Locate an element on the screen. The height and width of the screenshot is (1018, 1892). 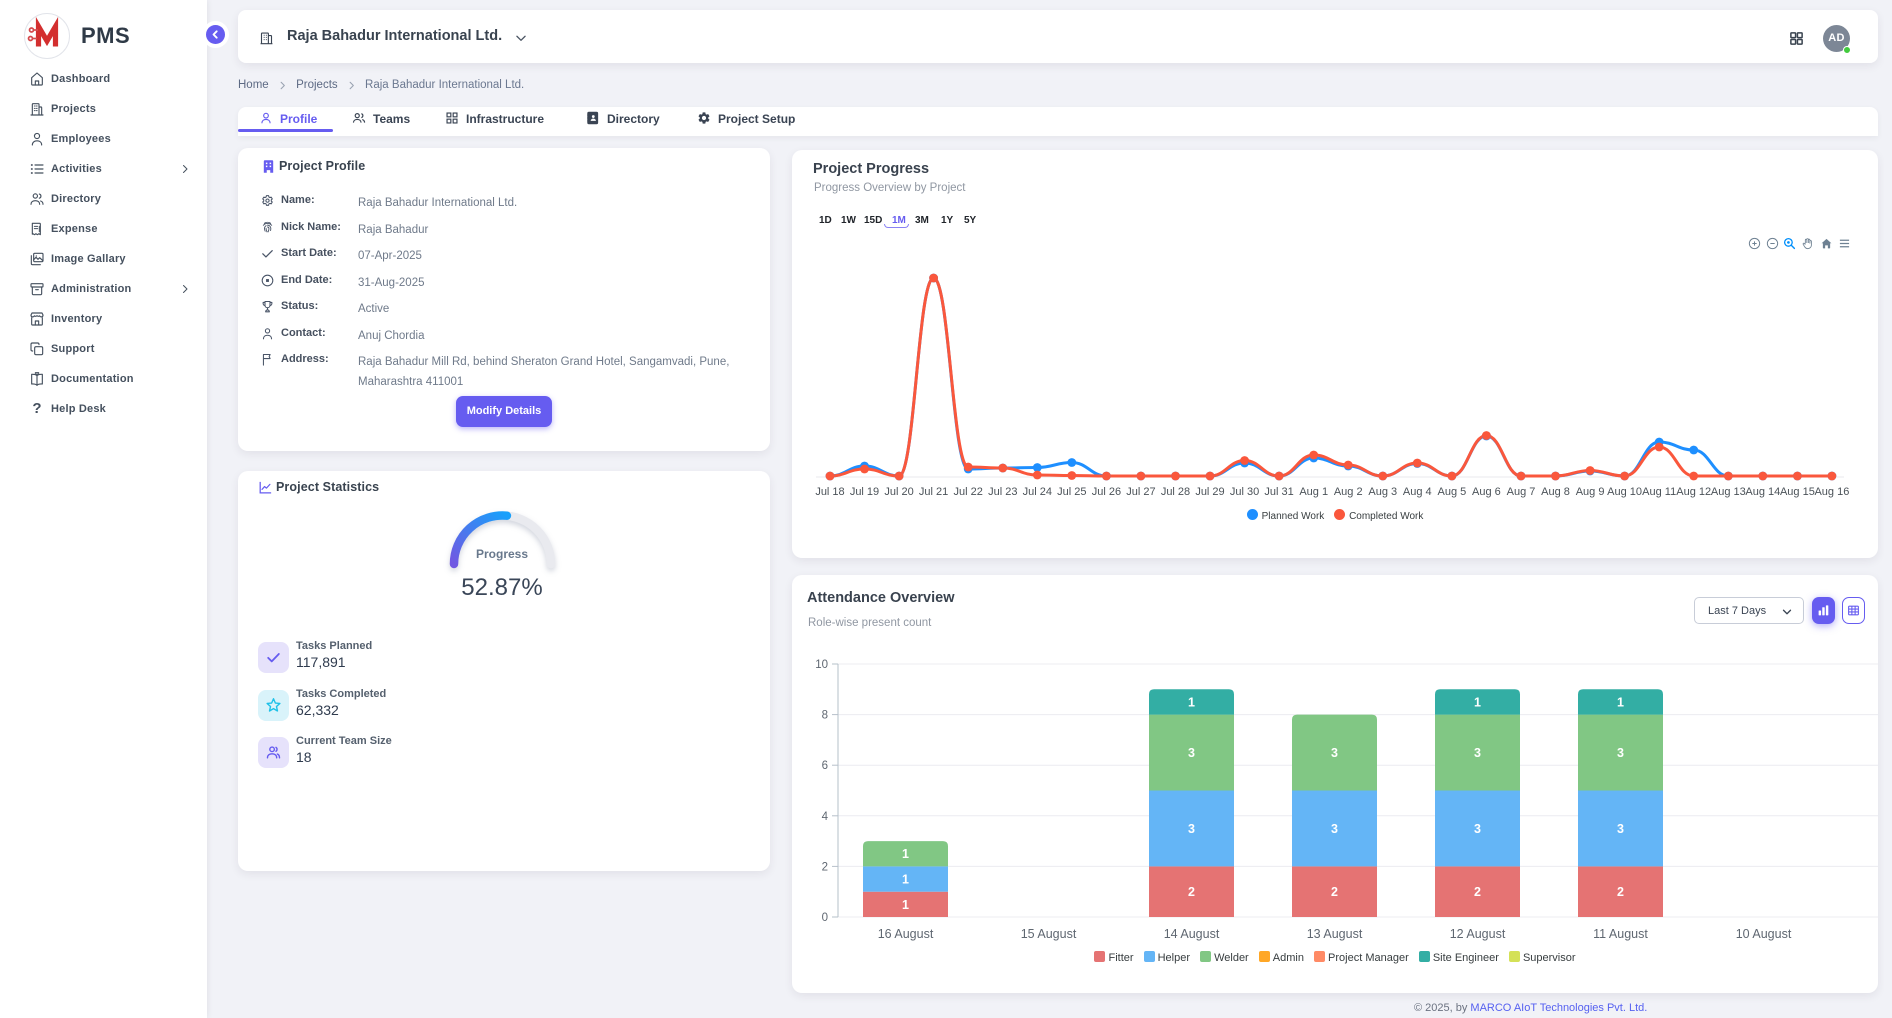
svg-text: Jul 26 is located at coordinates (1106, 492).